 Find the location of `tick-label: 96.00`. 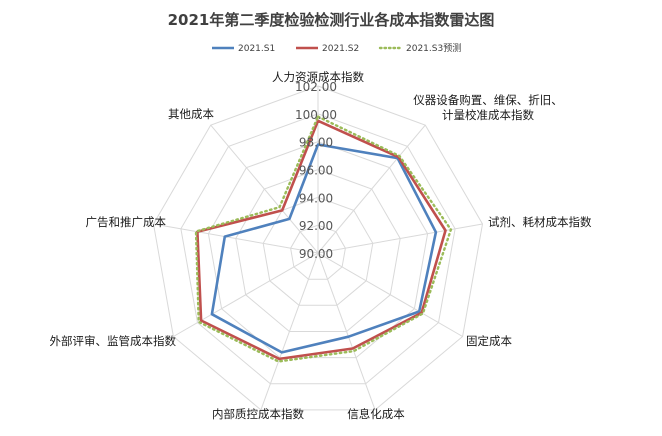

tick-label: 96.00 is located at coordinates (316, 171).